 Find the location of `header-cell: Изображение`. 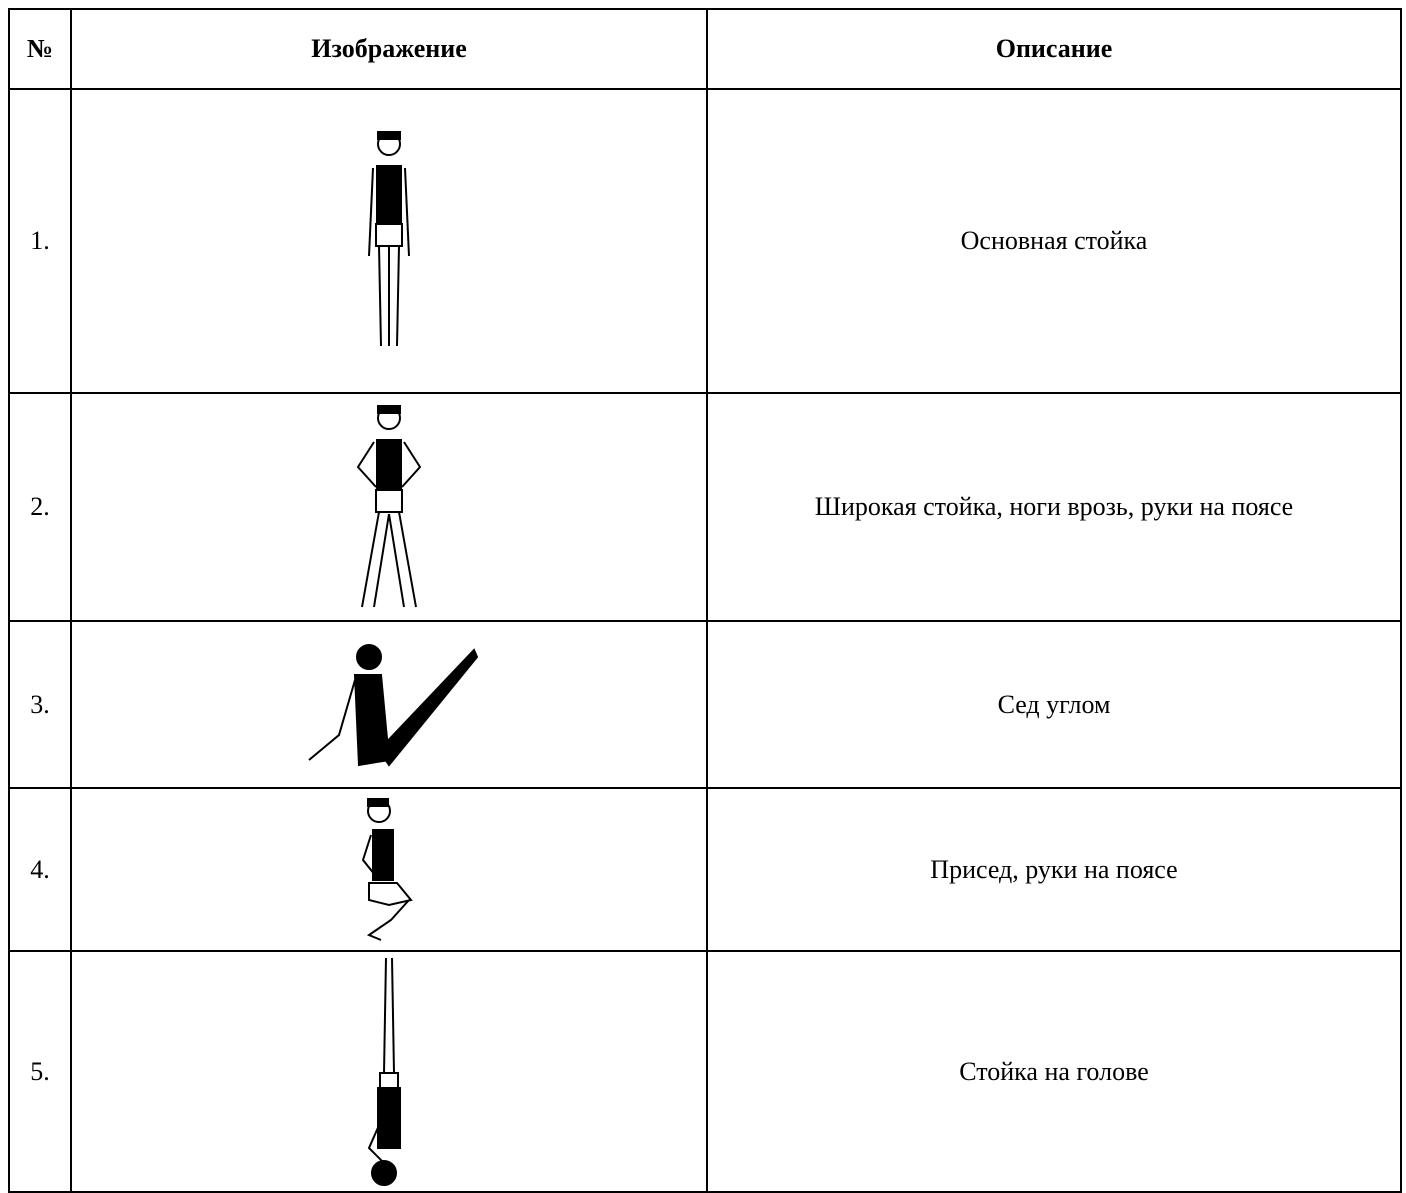

header-cell: Изображение is located at coordinates (389, 49).